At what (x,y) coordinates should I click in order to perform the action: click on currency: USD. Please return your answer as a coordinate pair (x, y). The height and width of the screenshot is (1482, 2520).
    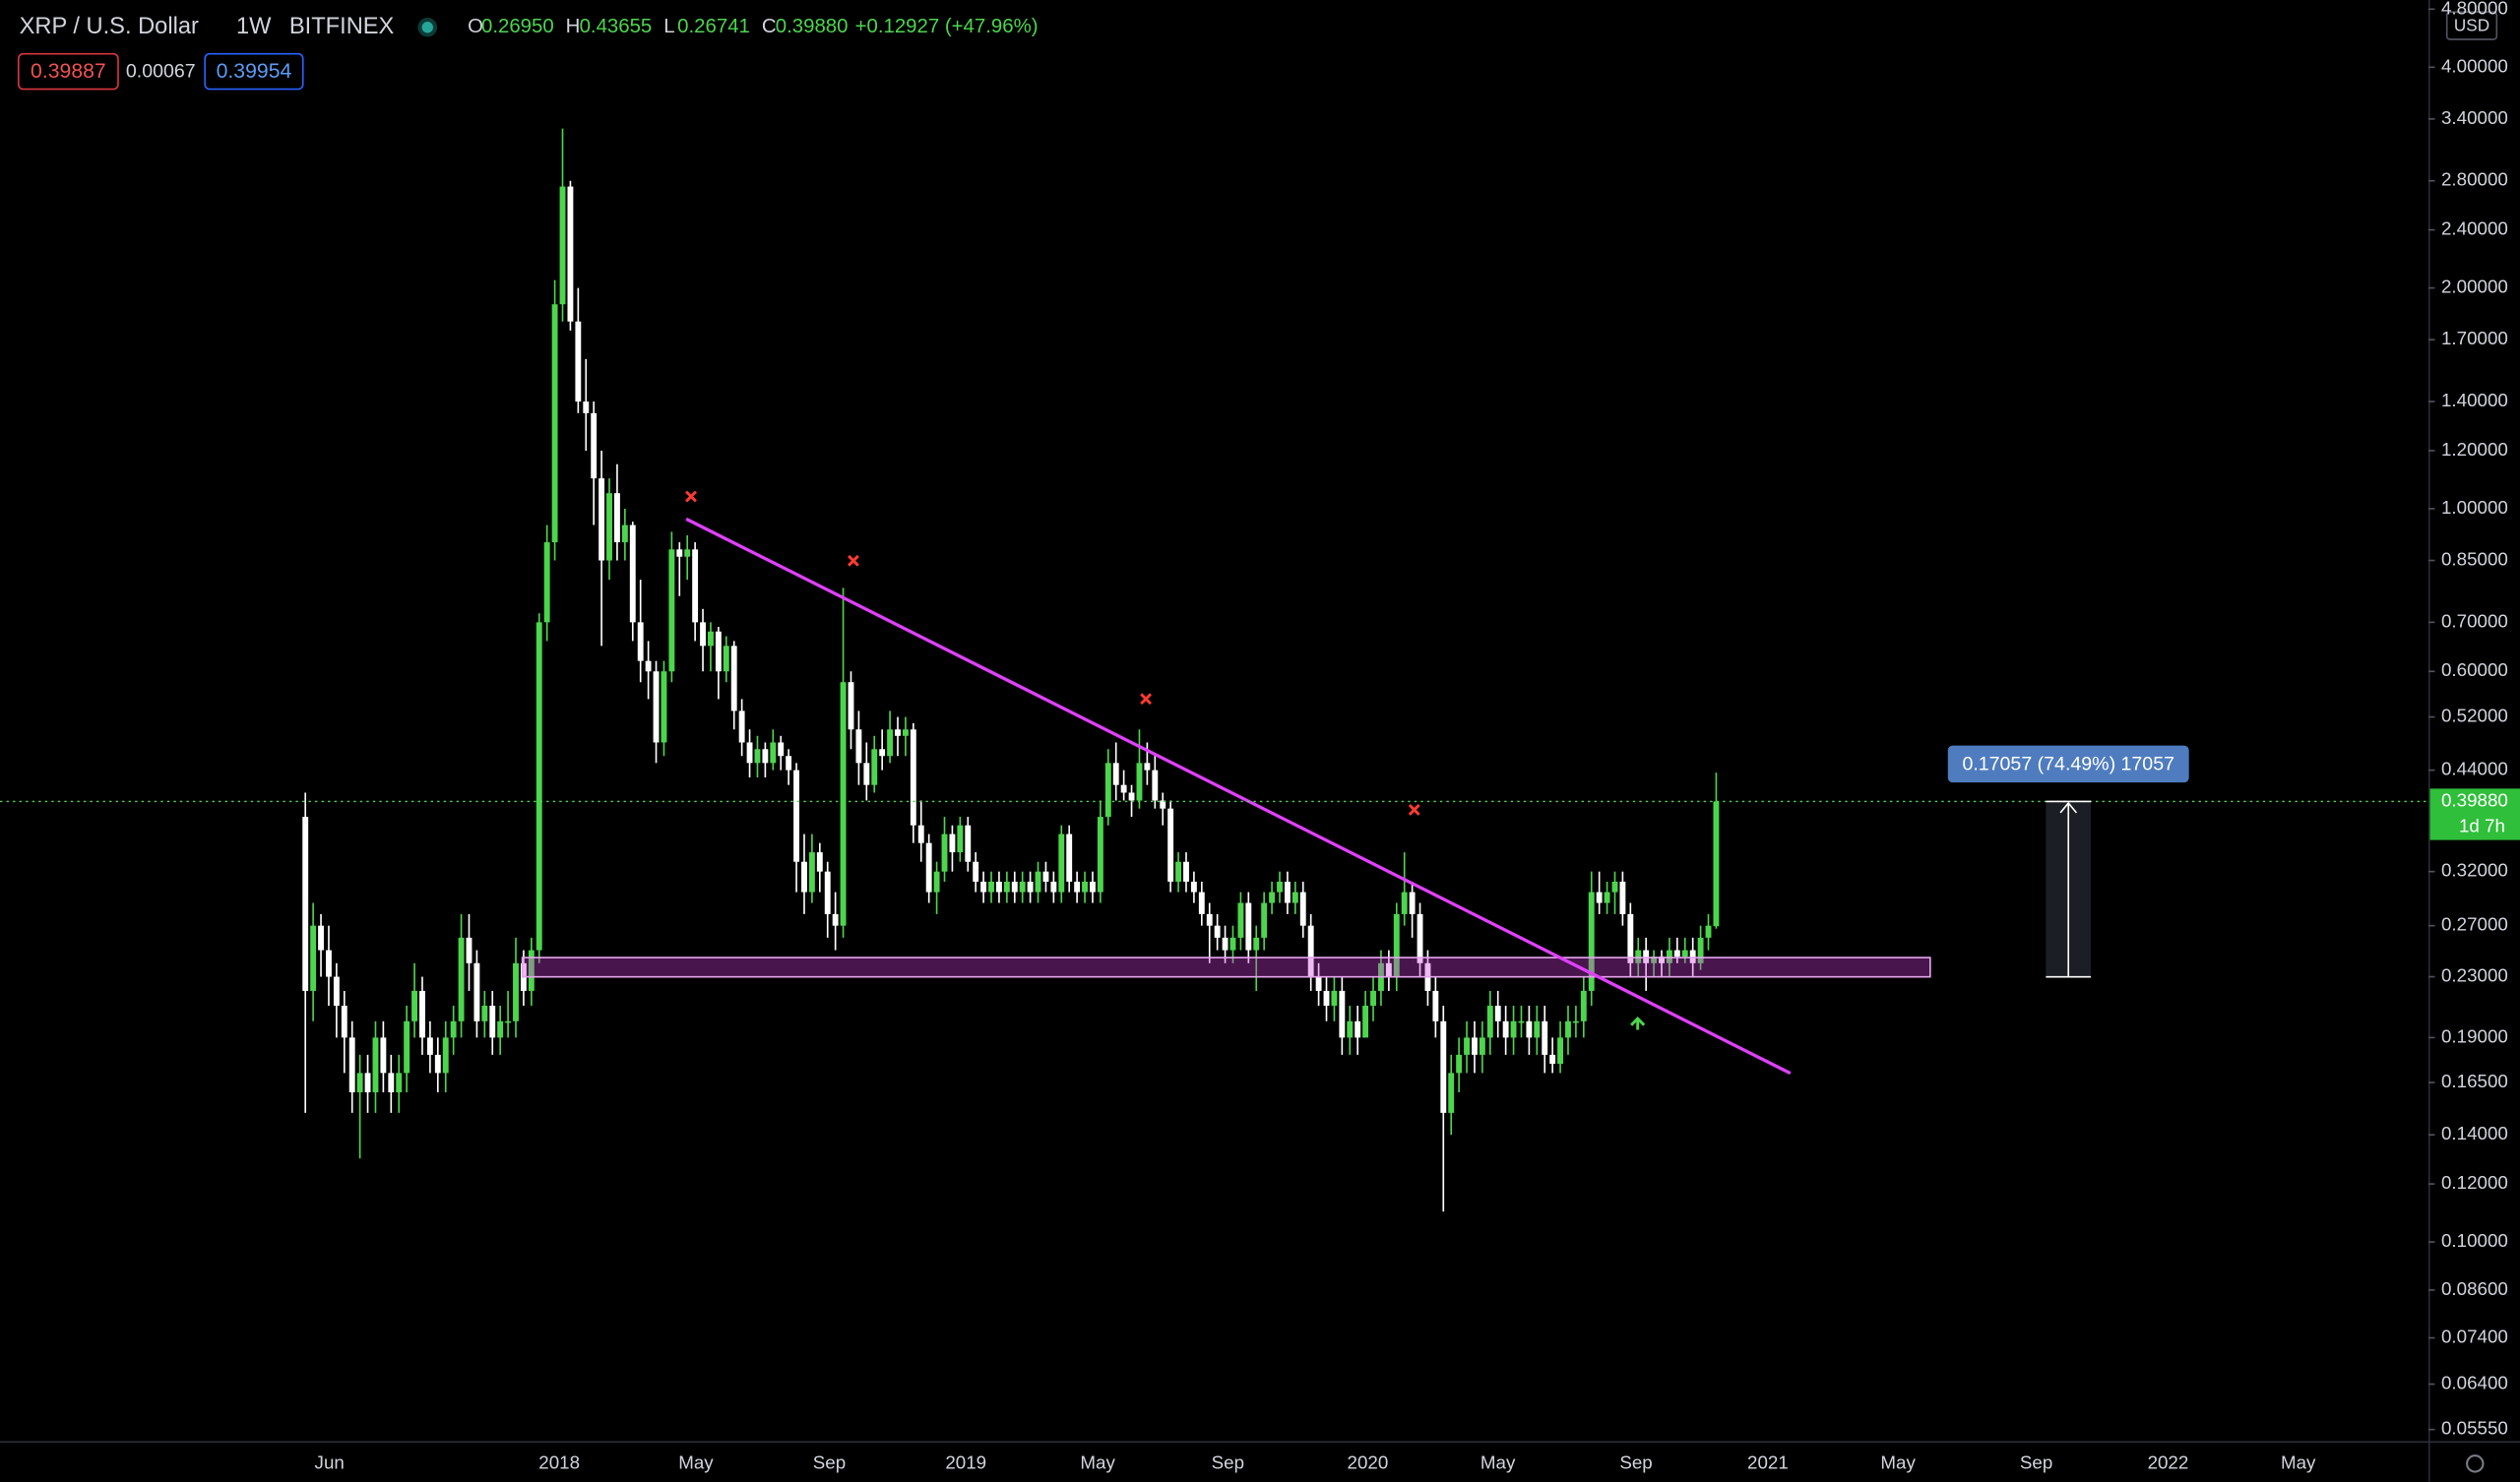
    Looking at the image, I should click on (2471, 24).